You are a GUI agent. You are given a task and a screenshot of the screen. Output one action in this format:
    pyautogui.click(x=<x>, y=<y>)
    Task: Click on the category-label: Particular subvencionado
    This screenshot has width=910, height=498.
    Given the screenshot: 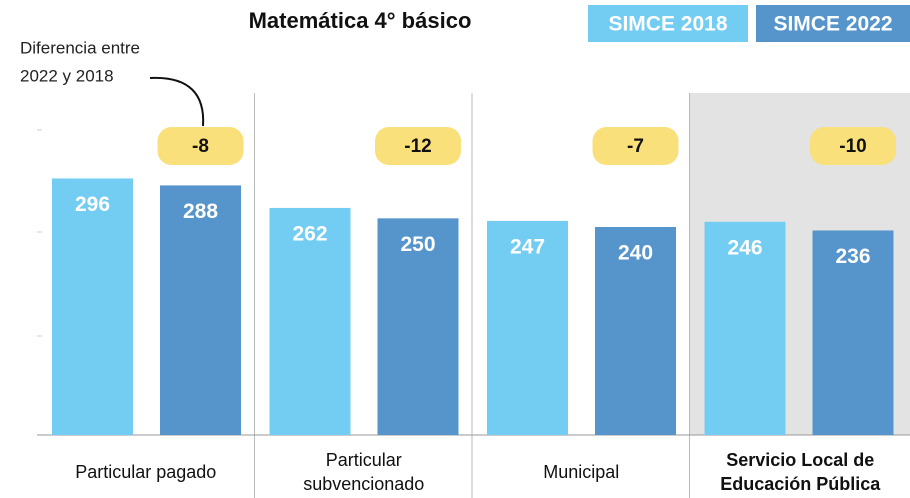 What is the action you would take?
    pyautogui.click(x=364, y=472)
    